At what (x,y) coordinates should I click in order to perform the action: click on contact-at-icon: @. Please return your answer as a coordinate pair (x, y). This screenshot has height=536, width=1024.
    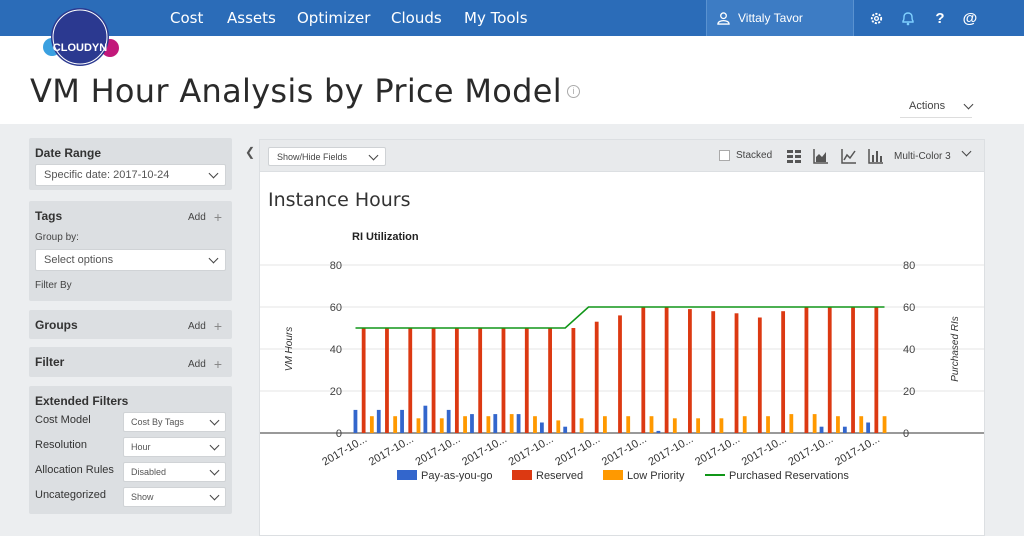
    Looking at the image, I should click on (970, 18).